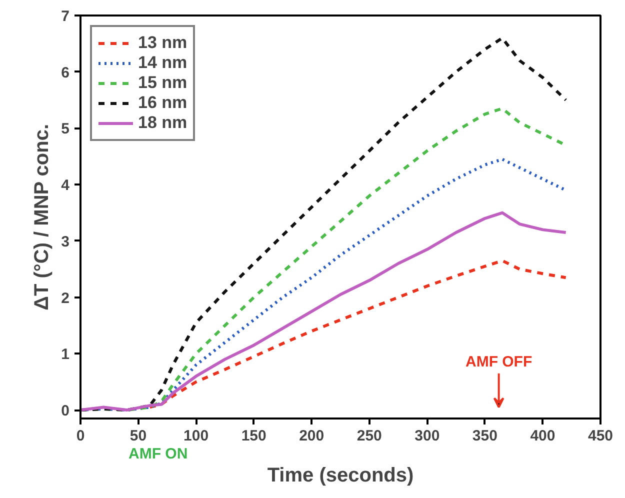 The height and width of the screenshot is (498, 625). I want to click on x-tick-label: 0, so click(80, 436).